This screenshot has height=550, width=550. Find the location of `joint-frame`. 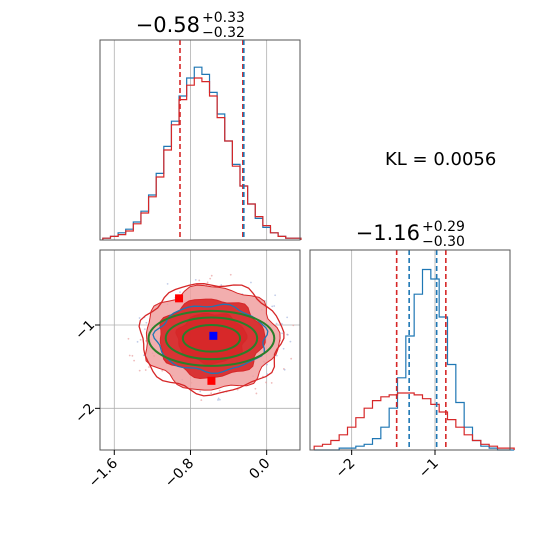

joint-frame is located at coordinates (200, 350).